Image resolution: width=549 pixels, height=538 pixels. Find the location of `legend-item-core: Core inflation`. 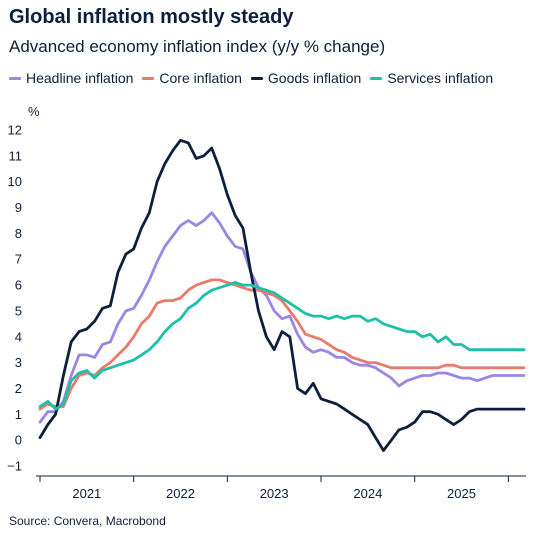

legend-item-core: Core inflation is located at coordinates (192, 78).